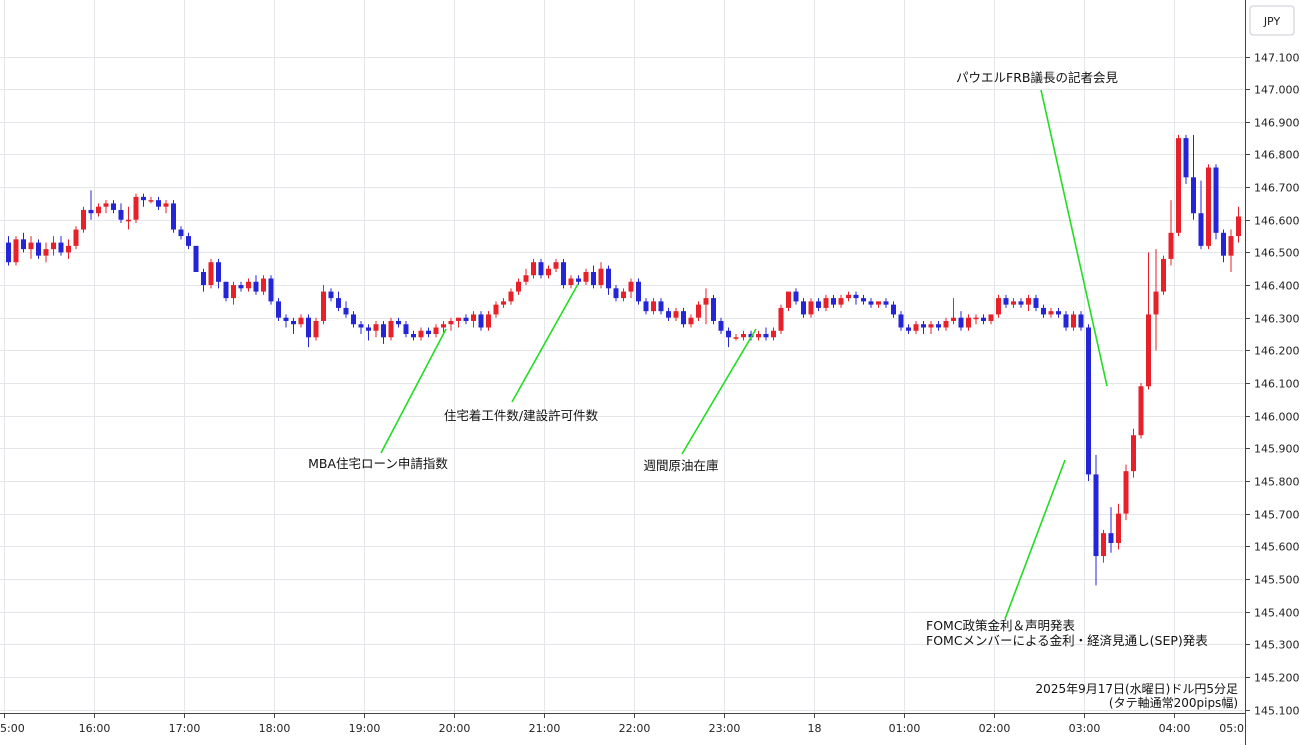  What do you see at coordinates (1277, 188) in the screenshot?
I see `price-tick-label: 146.700` at bounding box center [1277, 188].